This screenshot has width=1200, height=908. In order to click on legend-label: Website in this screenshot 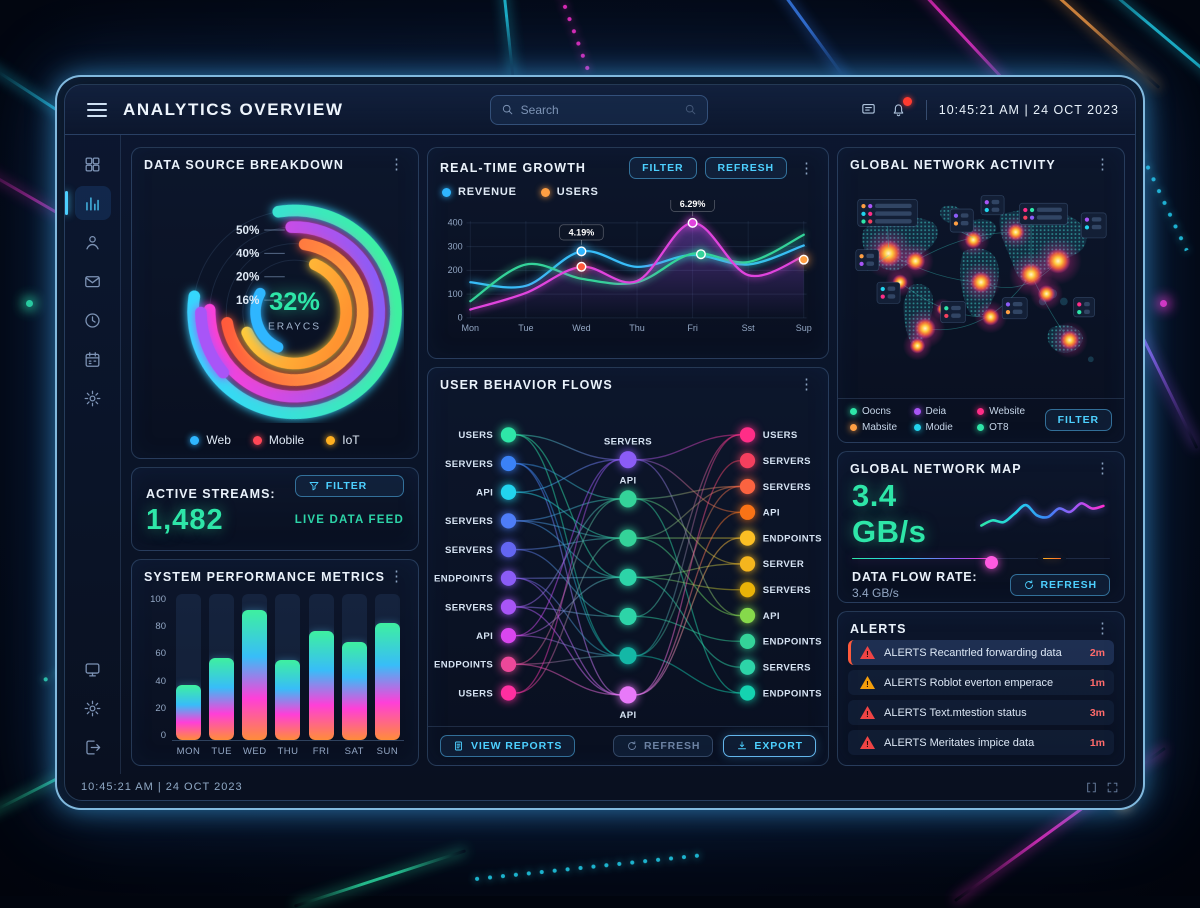, I will do `click(1007, 411)`.